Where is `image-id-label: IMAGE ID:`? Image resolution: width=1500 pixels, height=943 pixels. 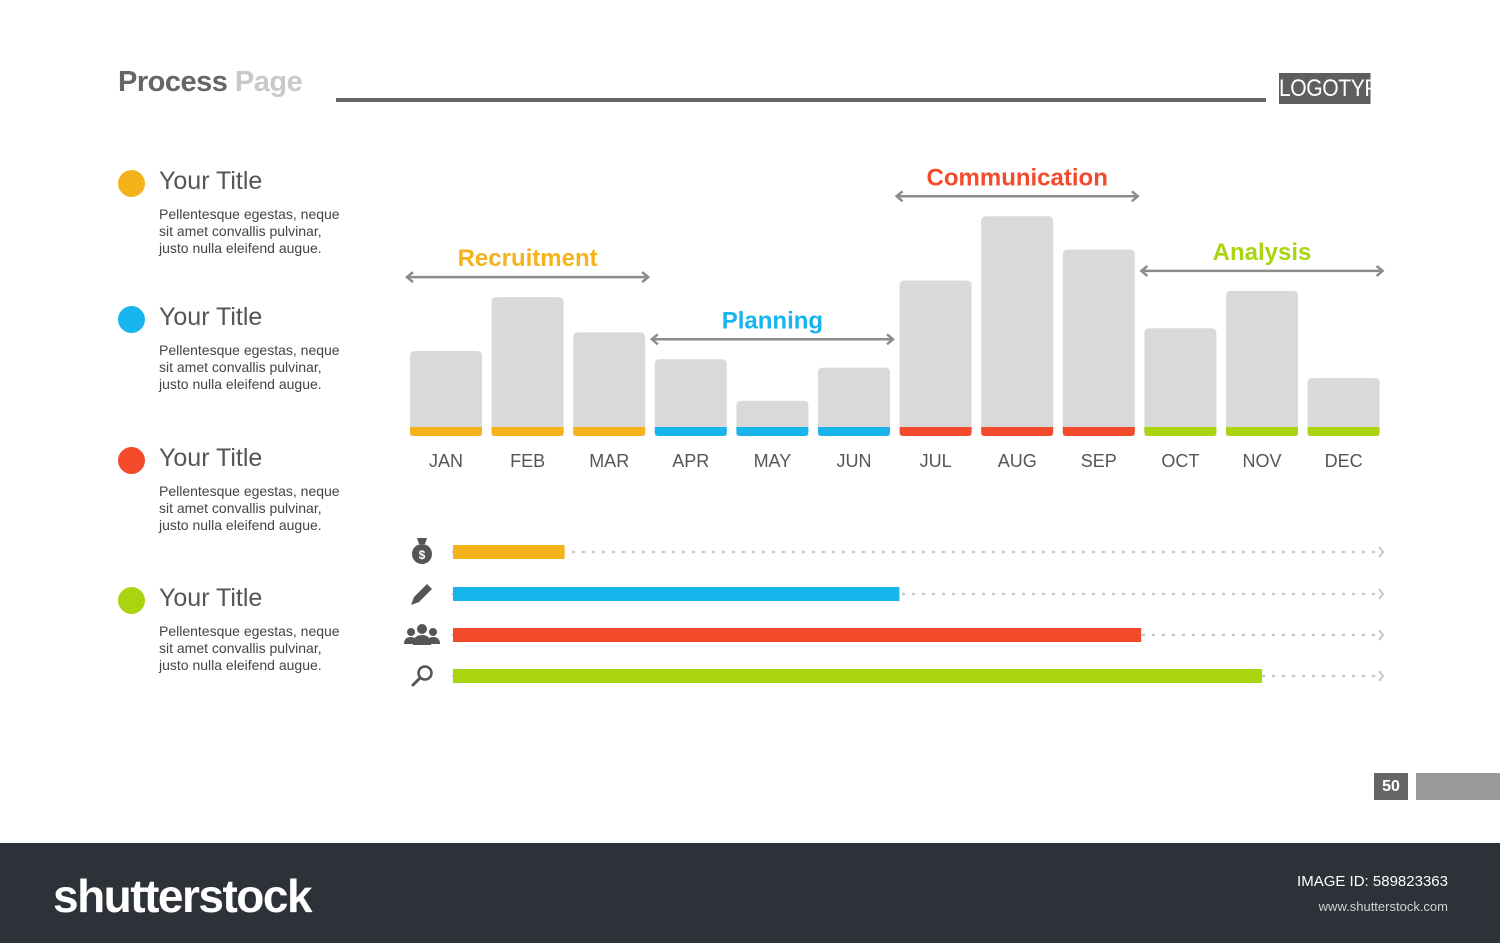 image-id-label: IMAGE ID: is located at coordinates (1333, 881).